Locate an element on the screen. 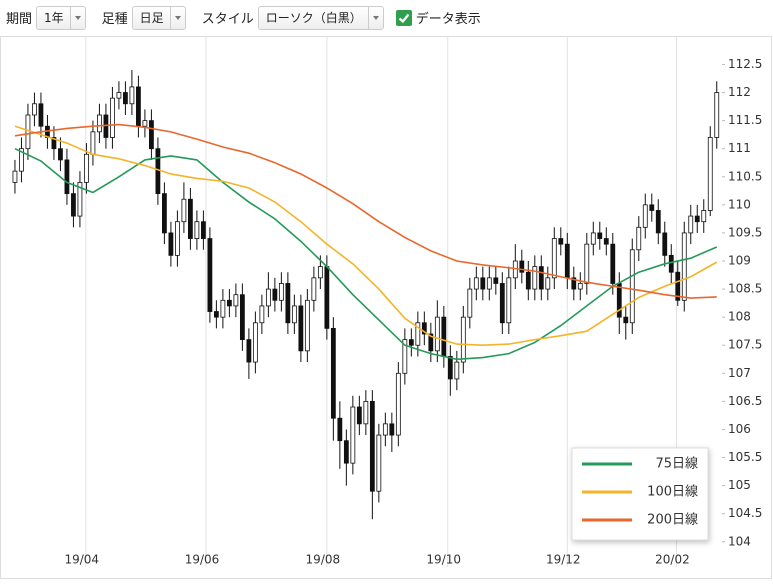  x-tick-label: 19/08 is located at coordinates (323, 560).